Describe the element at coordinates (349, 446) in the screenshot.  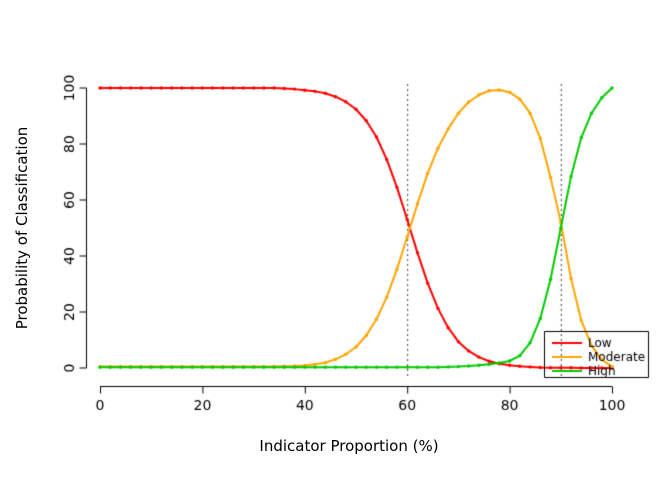
I see `x-axis-title: Indicator Proportion (%)` at that location.